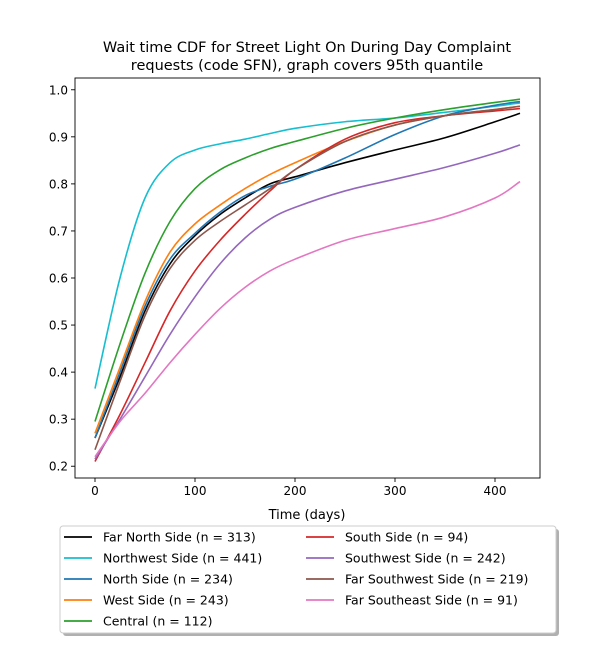 Image resolution: width=600 pixels, height=654 pixels. Describe the element at coordinates (166, 600) in the screenshot. I see `legend-label-west-side: West Side (n = 243)` at that location.